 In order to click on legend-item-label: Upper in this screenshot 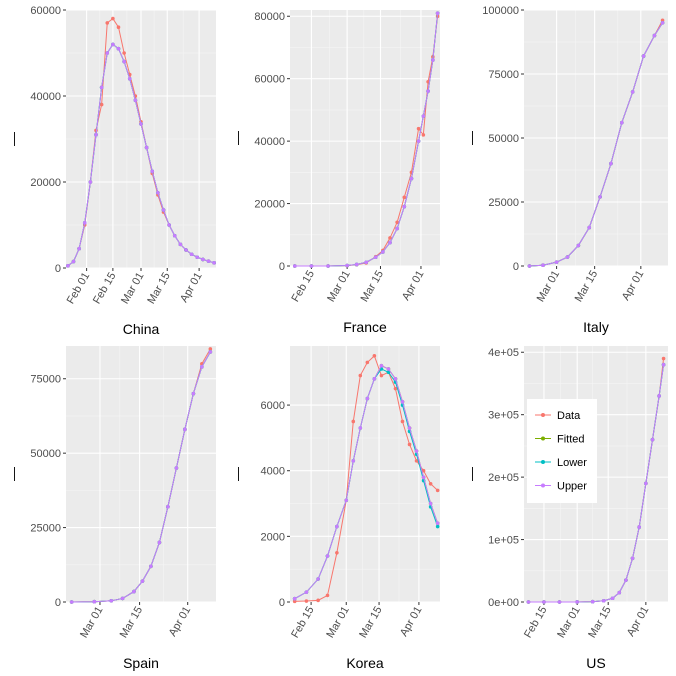, I will do `click(572, 487)`.